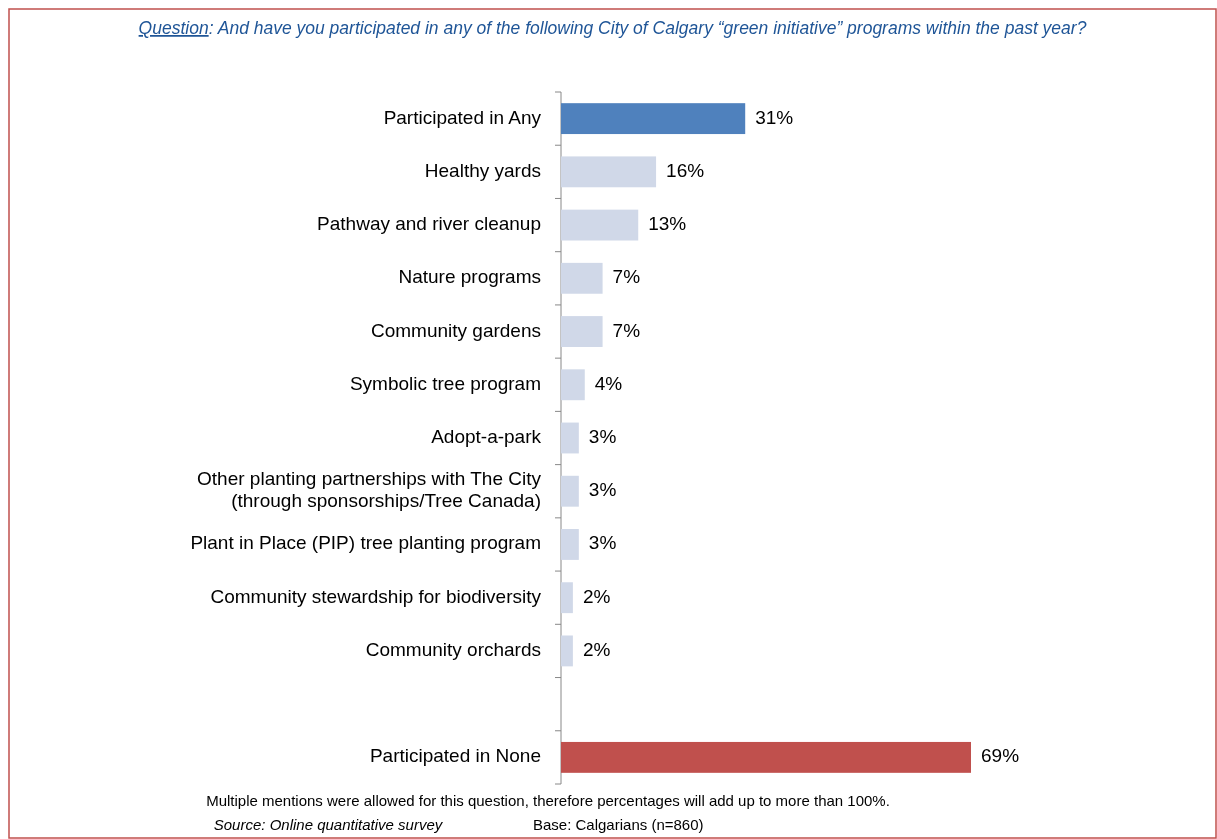 The height and width of the screenshot is (839, 1217). Describe the element at coordinates (365, 543) in the screenshot. I see `y-tick-label: Plant in Place (PIP) tree planting program` at that location.